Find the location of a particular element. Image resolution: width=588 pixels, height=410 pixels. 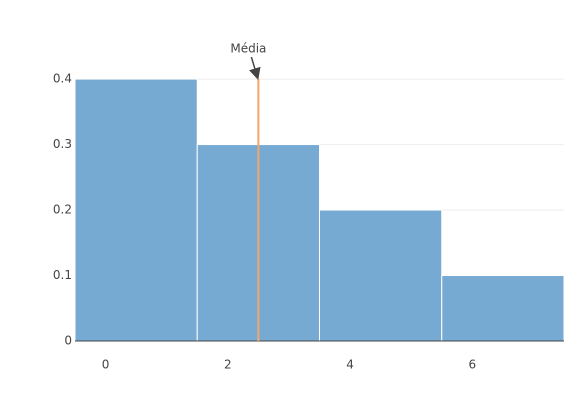

x-tick-label: 2 is located at coordinates (228, 365).